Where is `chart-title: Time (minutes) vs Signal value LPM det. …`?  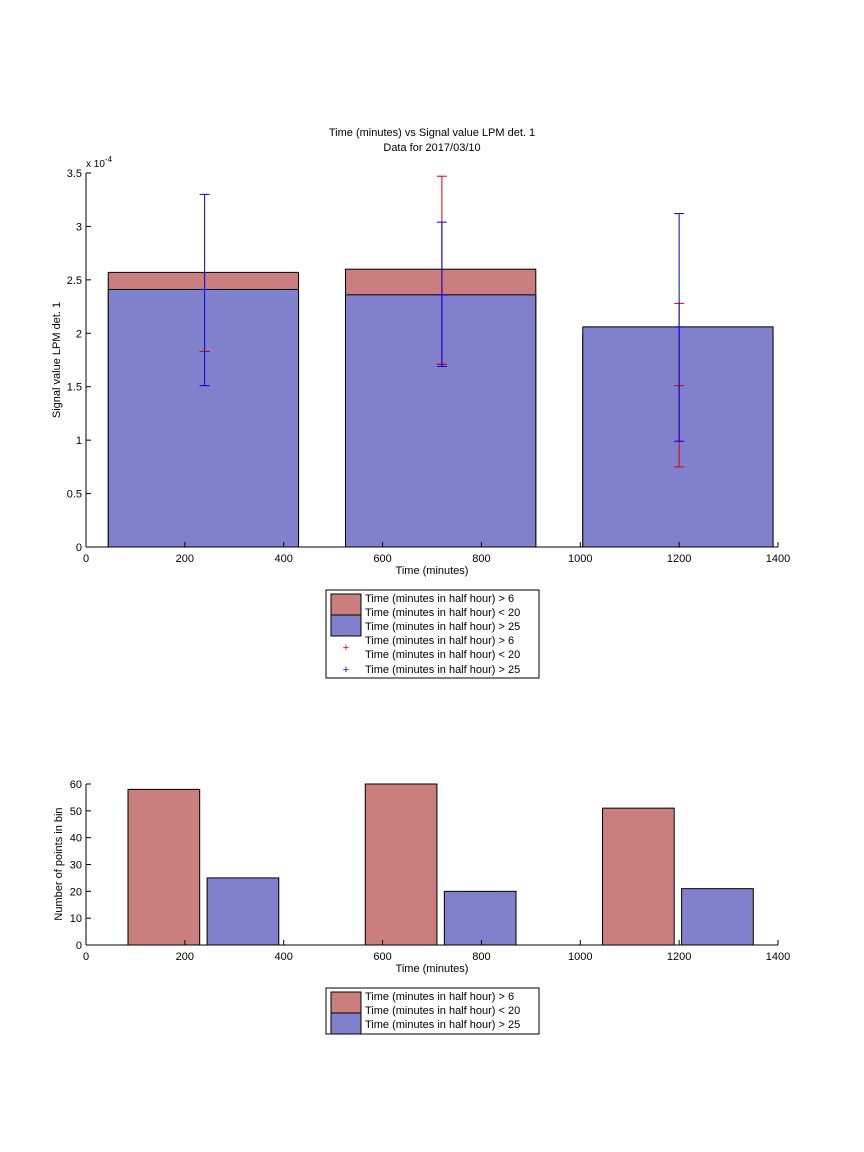 chart-title: Time (minutes) vs Signal value LPM det. … is located at coordinates (432, 133).